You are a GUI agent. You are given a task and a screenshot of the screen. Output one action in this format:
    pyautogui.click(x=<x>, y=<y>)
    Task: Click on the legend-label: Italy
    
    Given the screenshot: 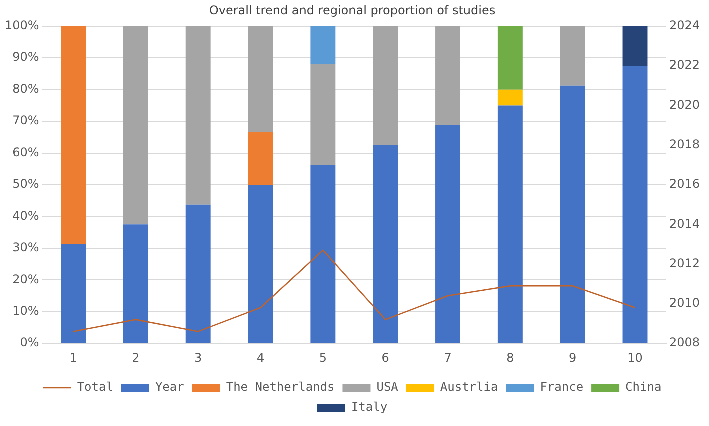 What is the action you would take?
    pyautogui.click(x=369, y=407)
    